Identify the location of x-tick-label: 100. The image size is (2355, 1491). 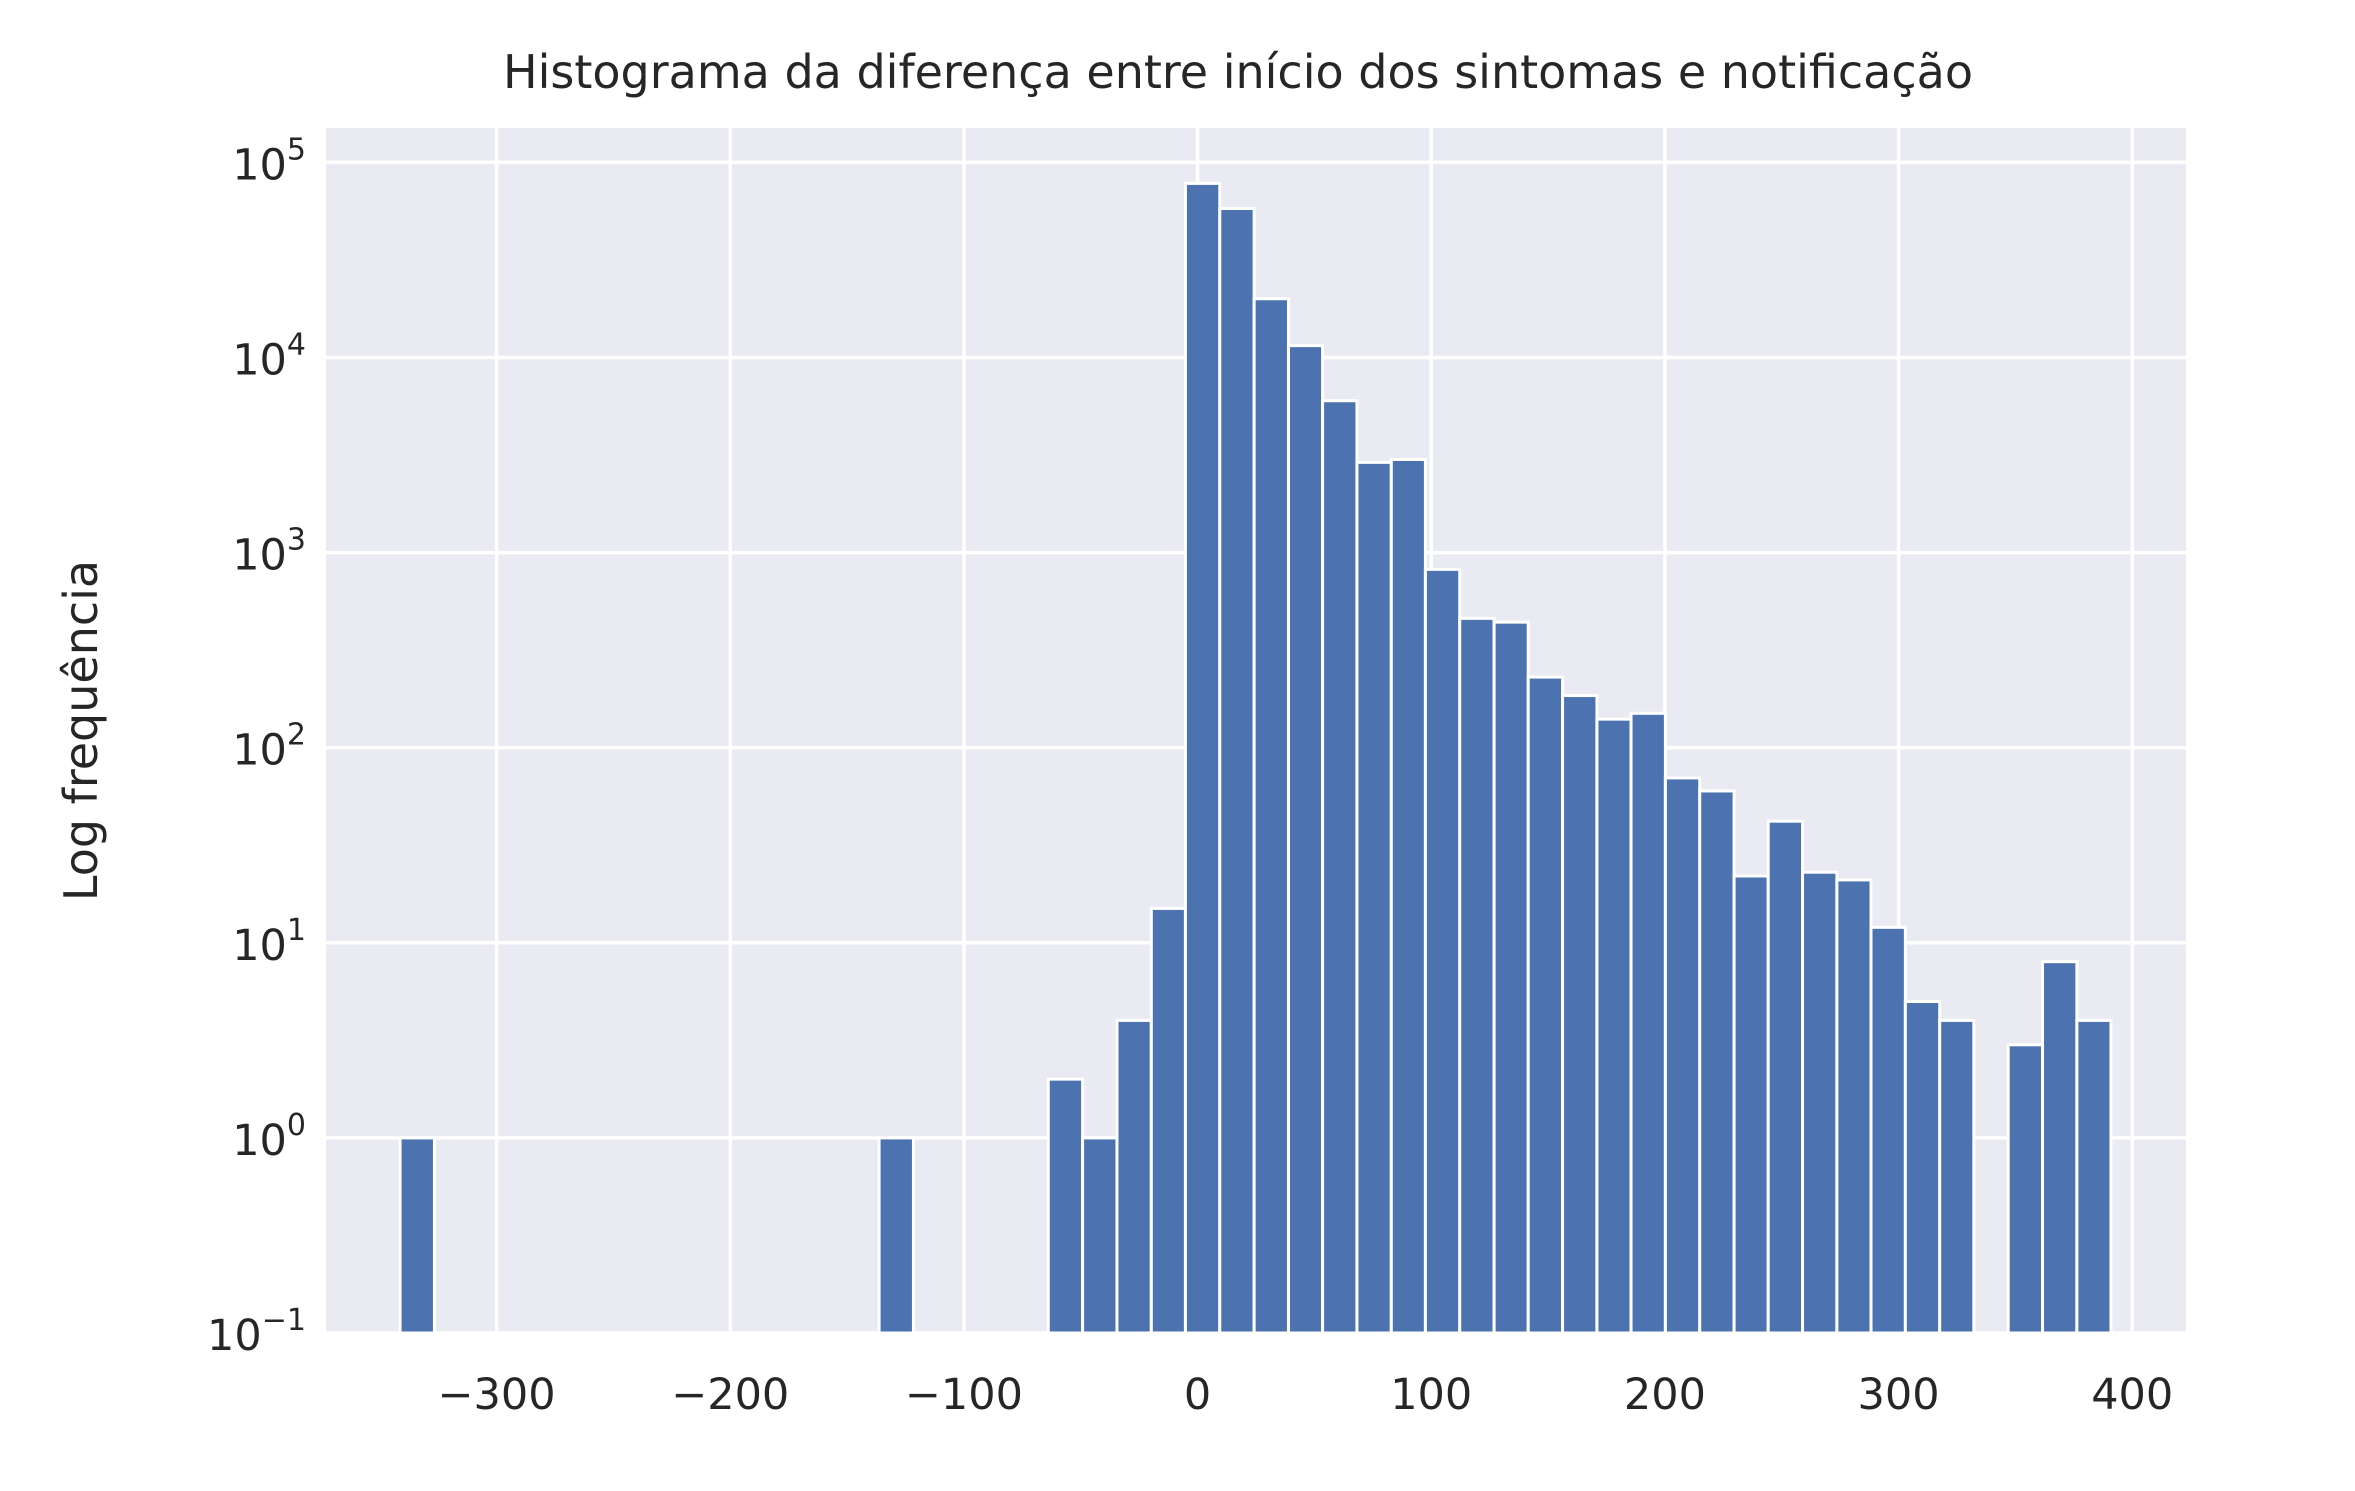
(1431, 1395).